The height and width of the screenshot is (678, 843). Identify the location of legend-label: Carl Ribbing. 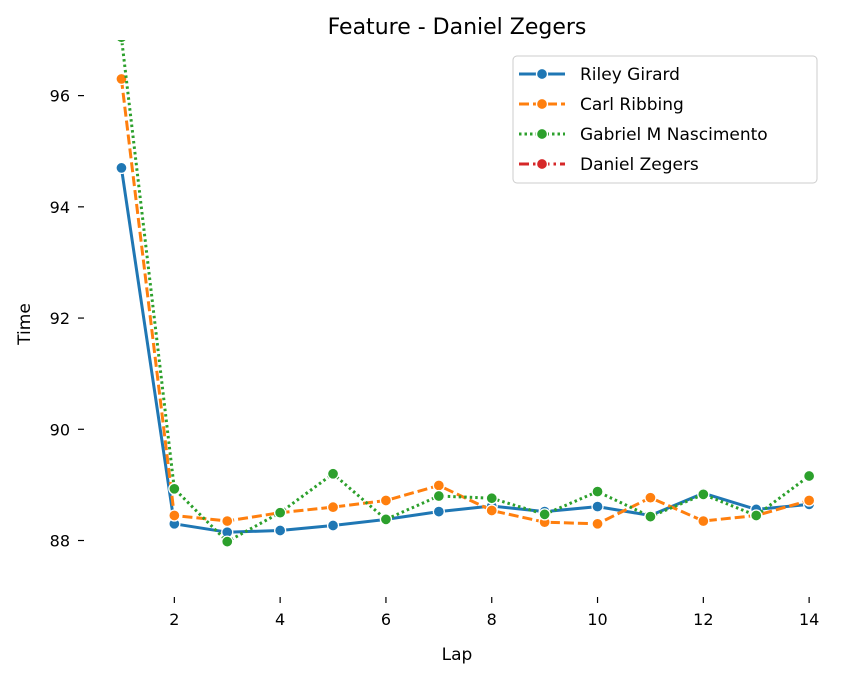
(632, 105).